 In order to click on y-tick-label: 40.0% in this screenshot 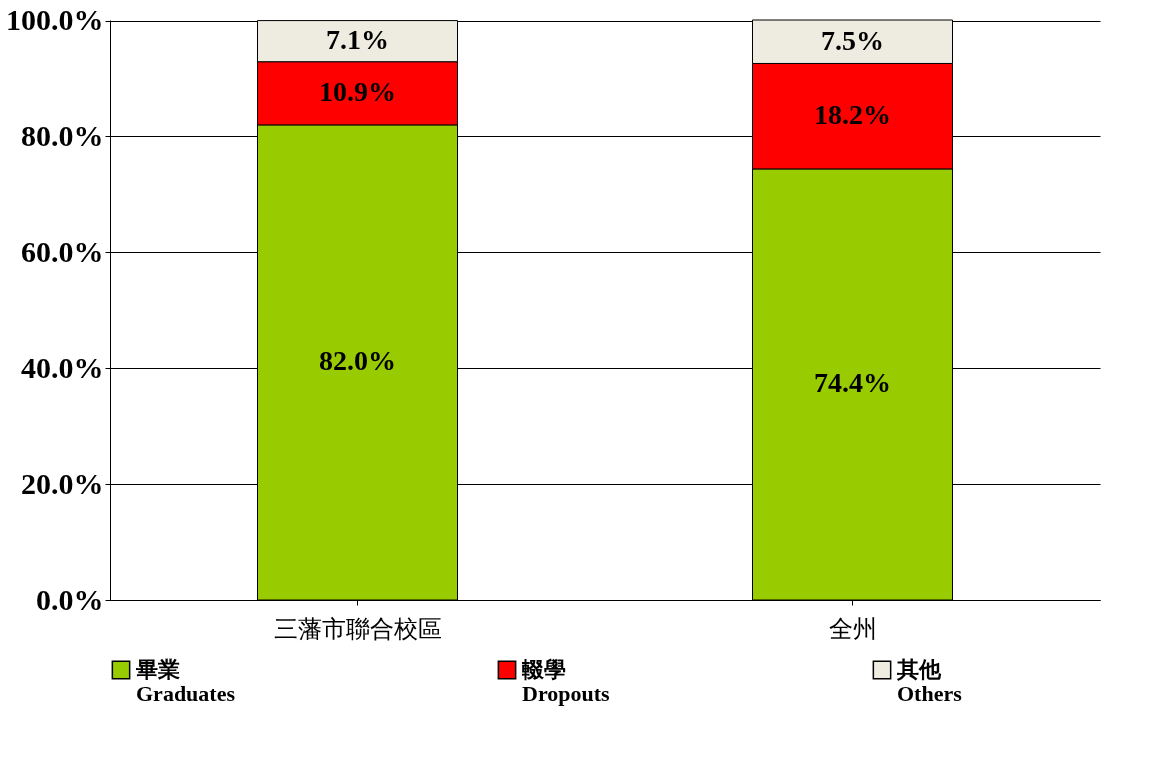, I will do `click(62, 367)`.